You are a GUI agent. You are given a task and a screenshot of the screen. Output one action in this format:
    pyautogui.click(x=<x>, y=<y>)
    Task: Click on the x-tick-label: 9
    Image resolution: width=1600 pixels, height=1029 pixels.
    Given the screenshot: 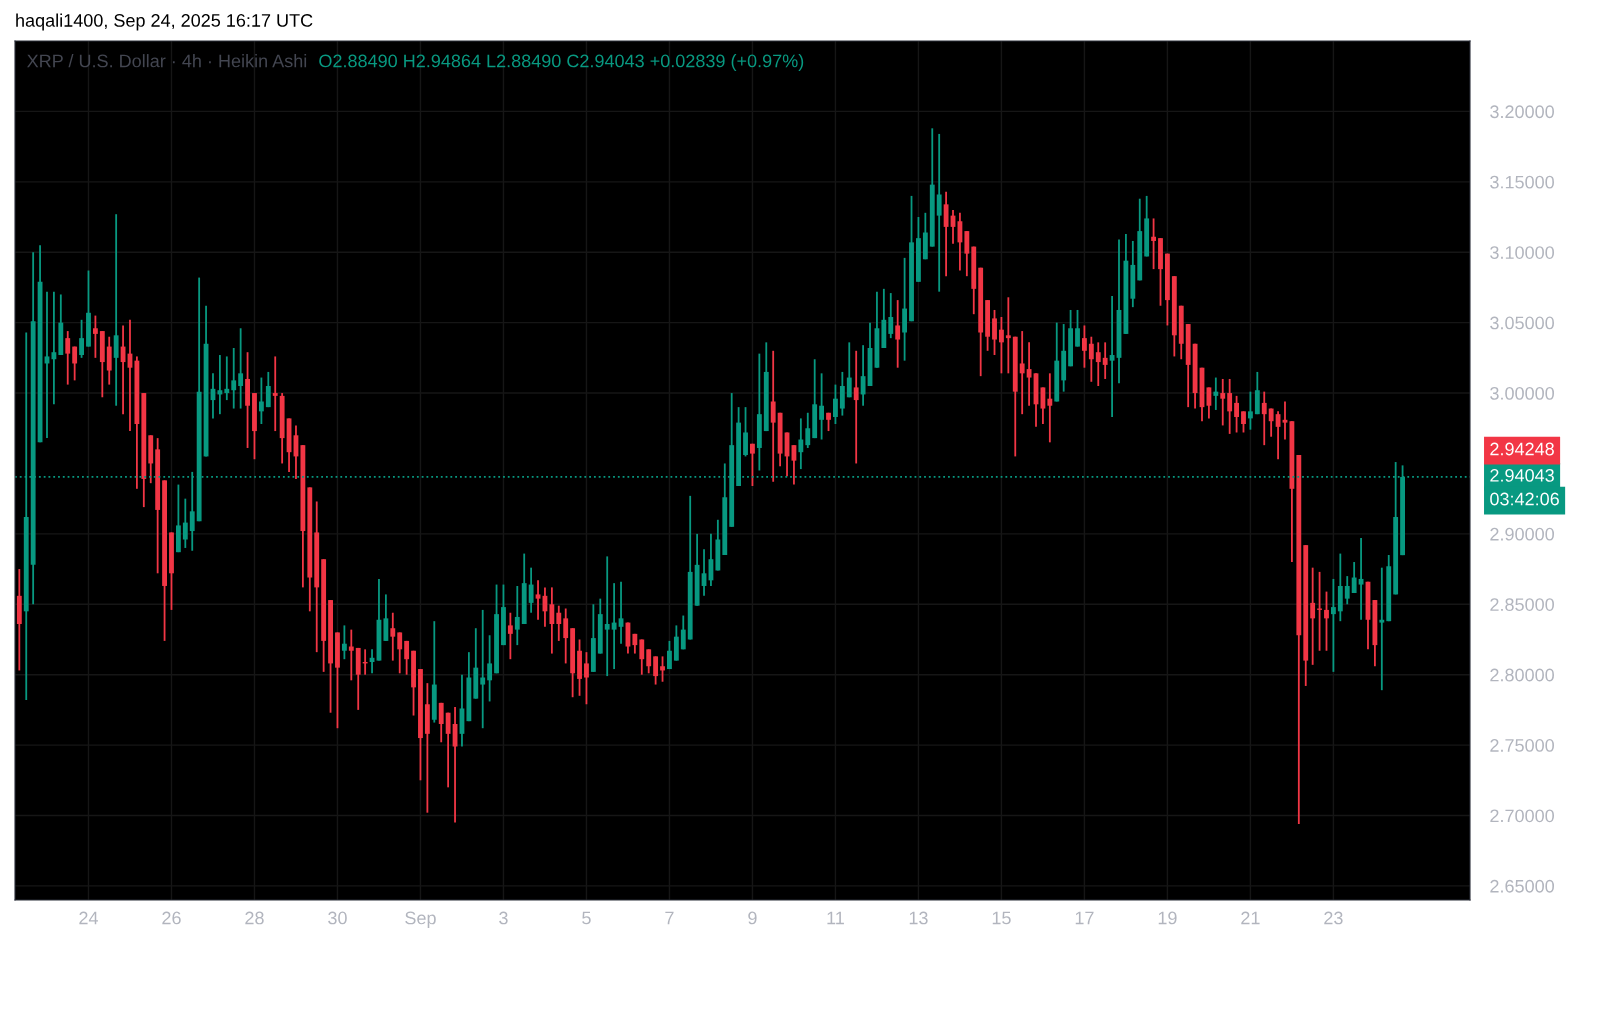 What is the action you would take?
    pyautogui.click(x=752, y=918)
    